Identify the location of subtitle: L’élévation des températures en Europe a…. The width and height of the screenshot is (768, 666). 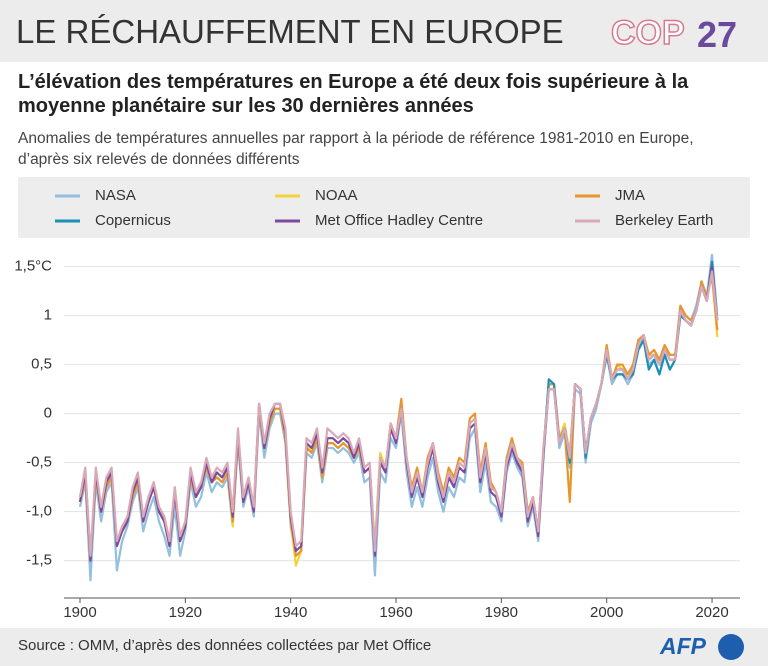
(353, 94).